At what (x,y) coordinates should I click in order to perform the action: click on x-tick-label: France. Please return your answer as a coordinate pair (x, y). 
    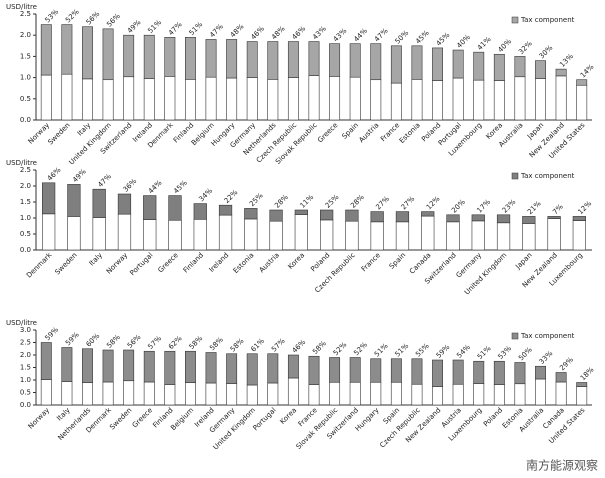
    Looking at the image, I should click on (371, 262).